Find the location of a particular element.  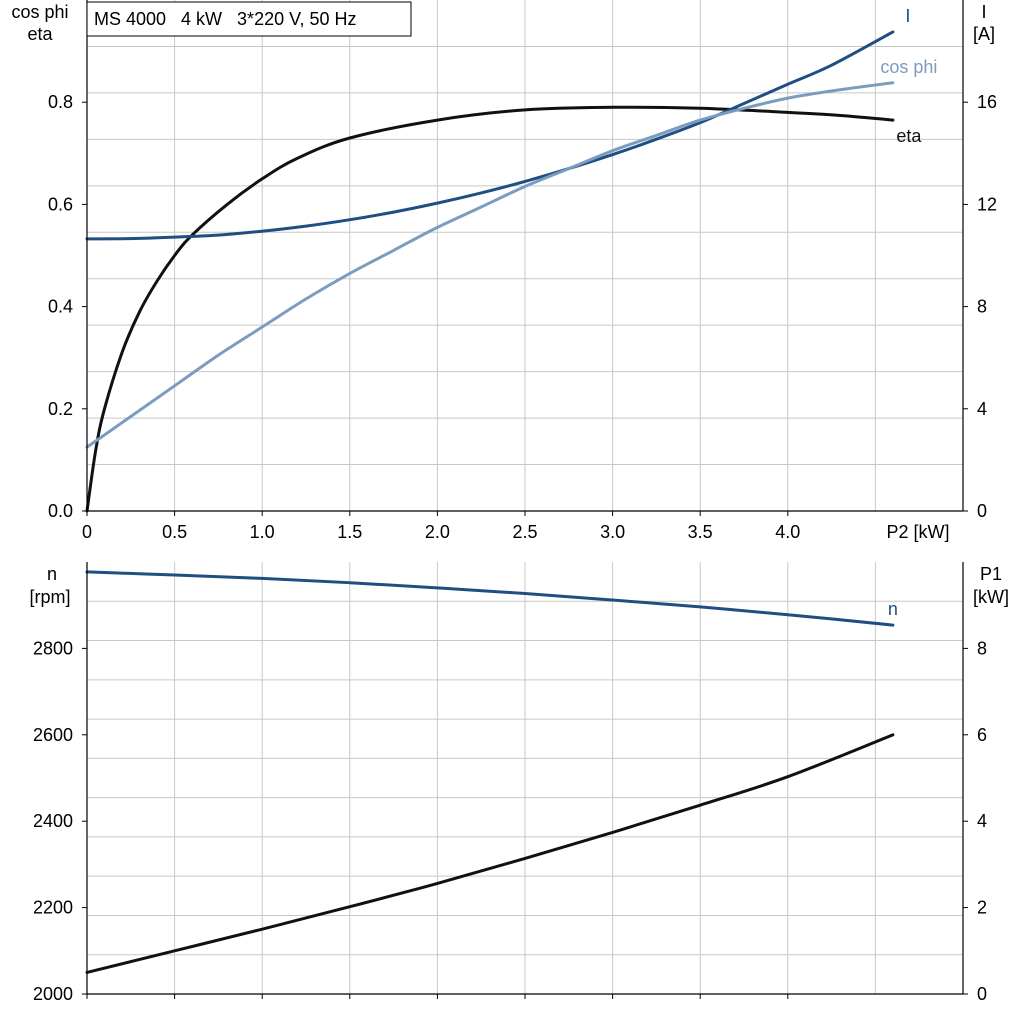

right-y-tick-label: 12 is located at coordinates (987, 204).